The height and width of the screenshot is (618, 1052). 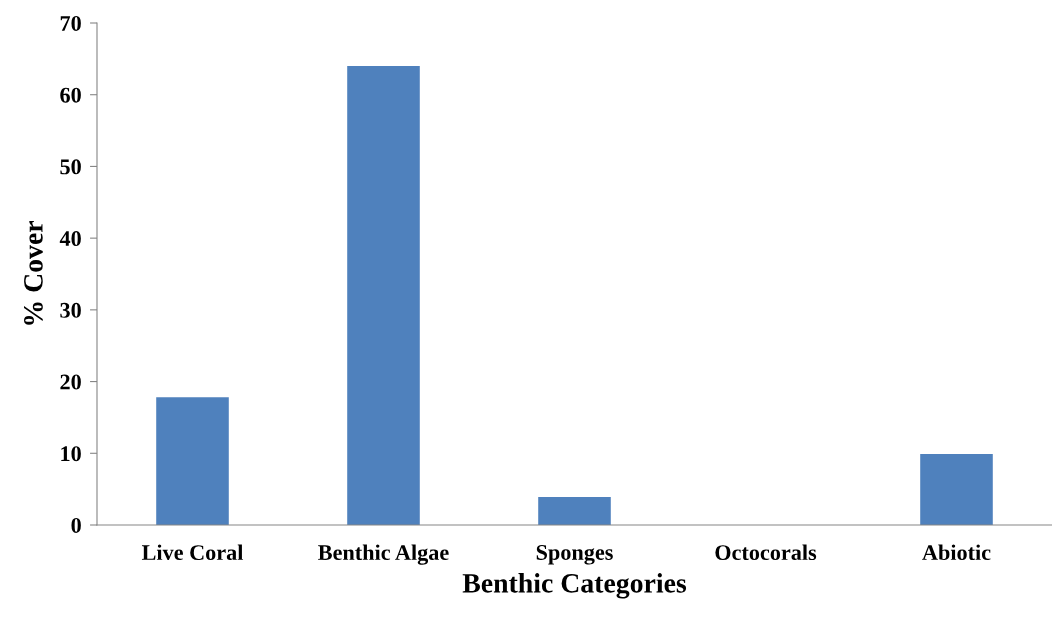 I want to click on x-tick-label: Sponges, so click(x=574, y=554).